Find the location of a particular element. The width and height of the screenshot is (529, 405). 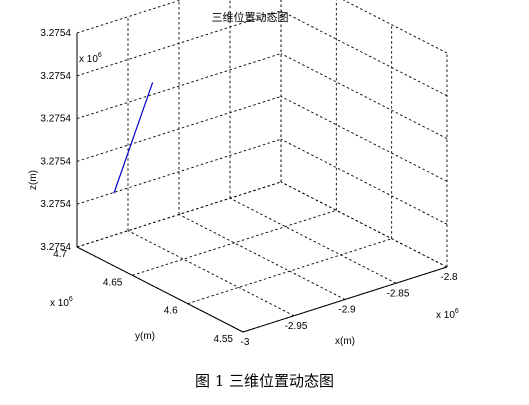

z-tick-label-4: 3.2754 is located at coordinates (55, 76).